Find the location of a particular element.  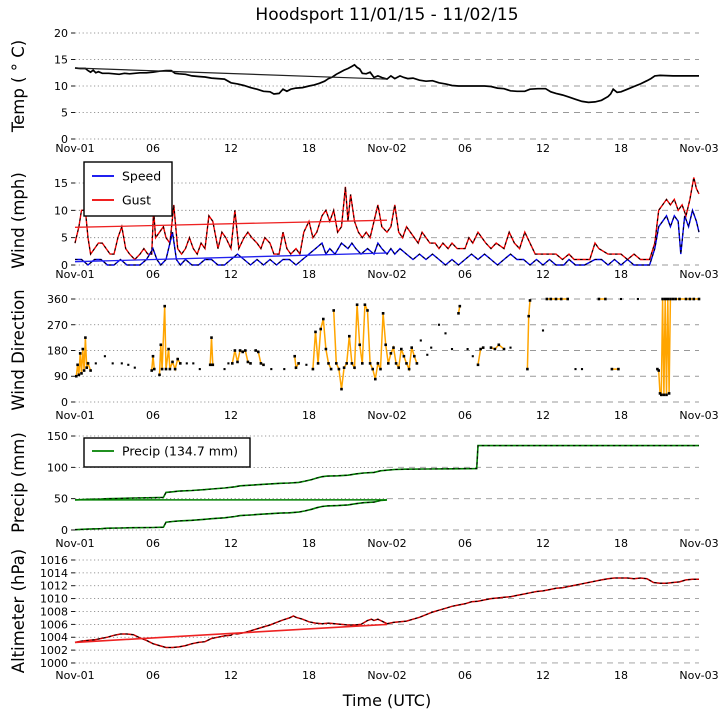

precip-day1-series is located at coordinates (231, 515).